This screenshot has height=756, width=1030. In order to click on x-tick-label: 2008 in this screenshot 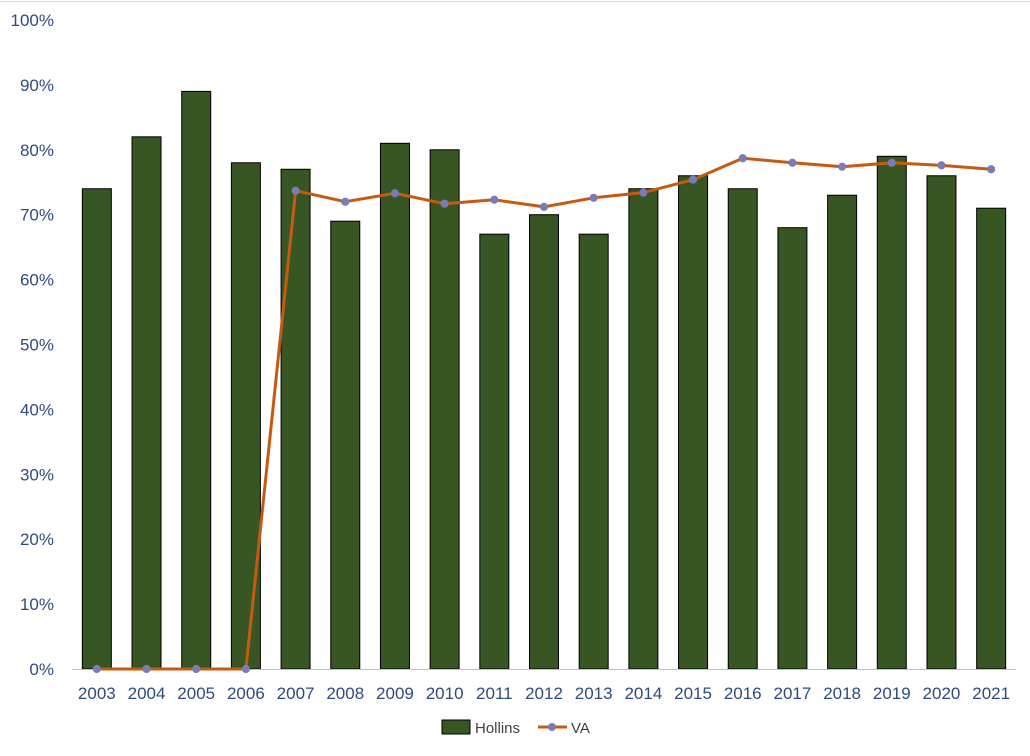, I will do `click(345, 693)`.